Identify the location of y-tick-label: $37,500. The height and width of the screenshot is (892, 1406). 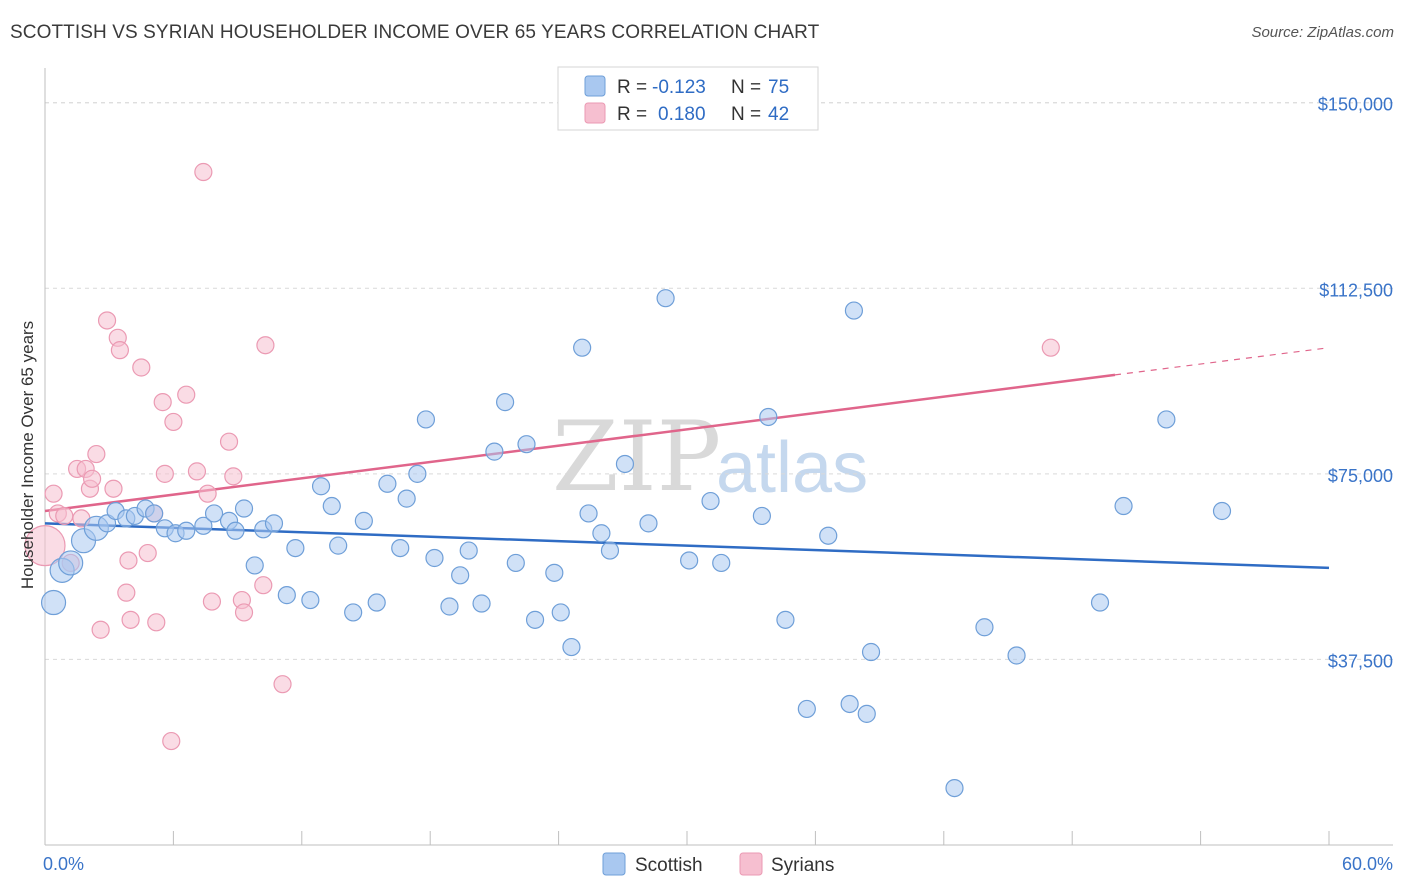
(1360, 661).